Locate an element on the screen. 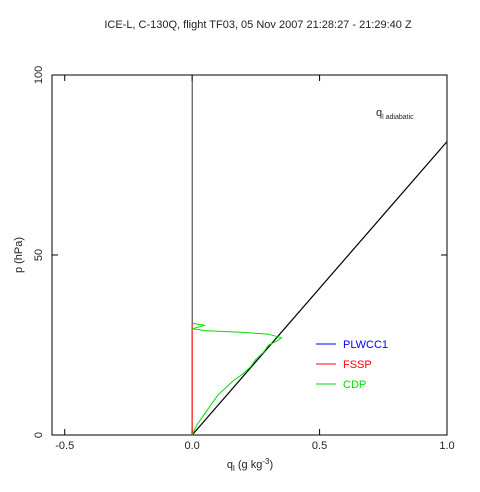 The height and width of the screenshot is (492, 480). x-label-sub: l is located at coordinates (234, 468).